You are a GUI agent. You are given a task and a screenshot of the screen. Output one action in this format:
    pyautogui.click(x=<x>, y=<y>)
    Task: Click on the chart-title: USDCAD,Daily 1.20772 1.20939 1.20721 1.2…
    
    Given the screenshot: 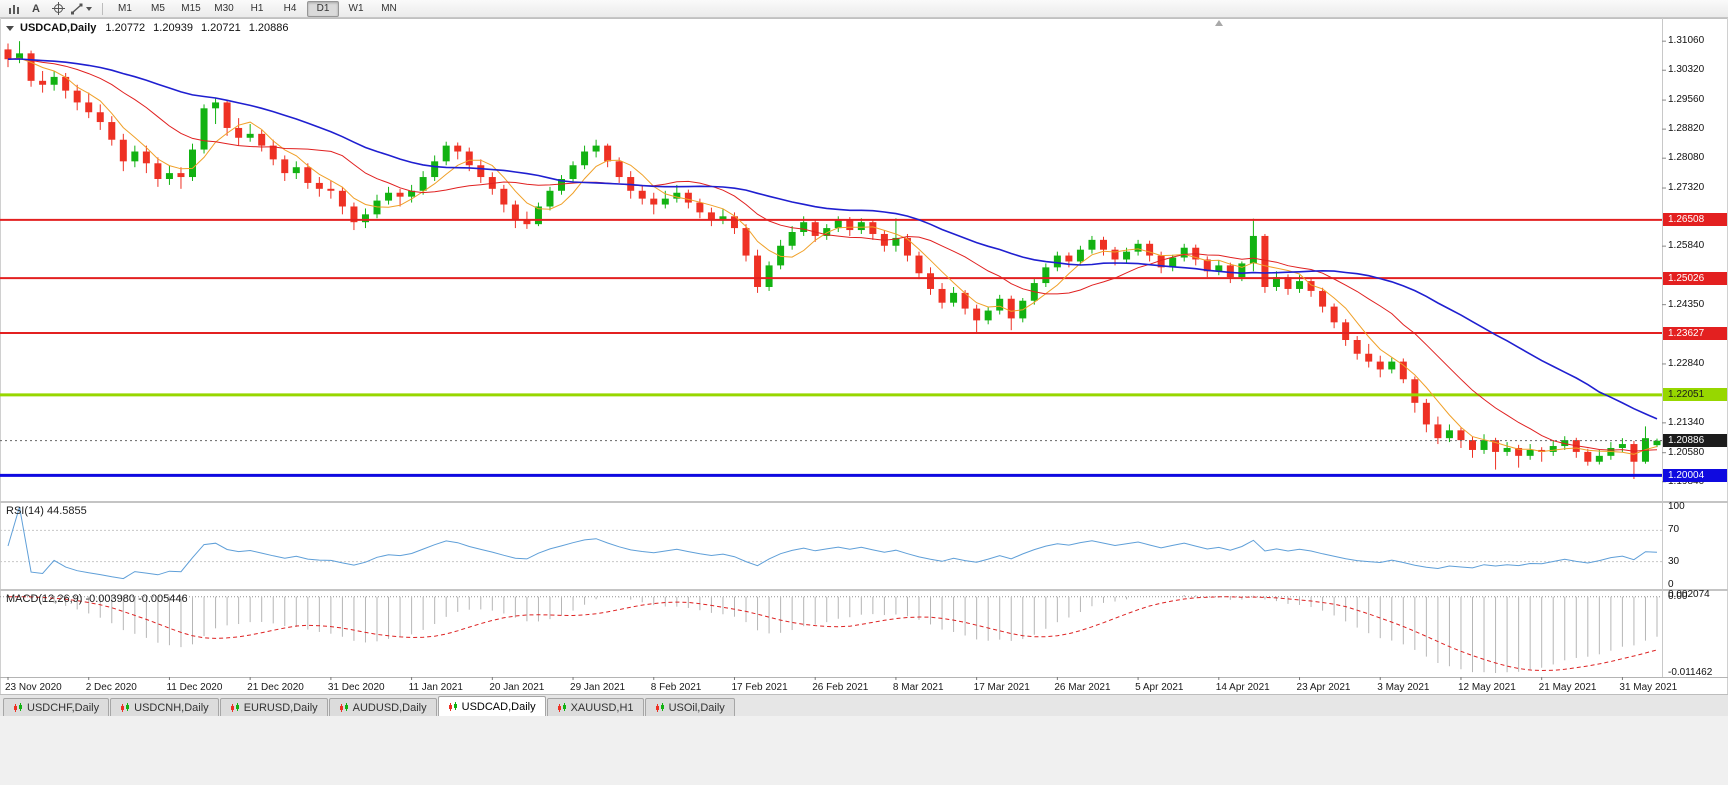 What is the action you would take?
    pyautogui.click(x=151, y=28)
    